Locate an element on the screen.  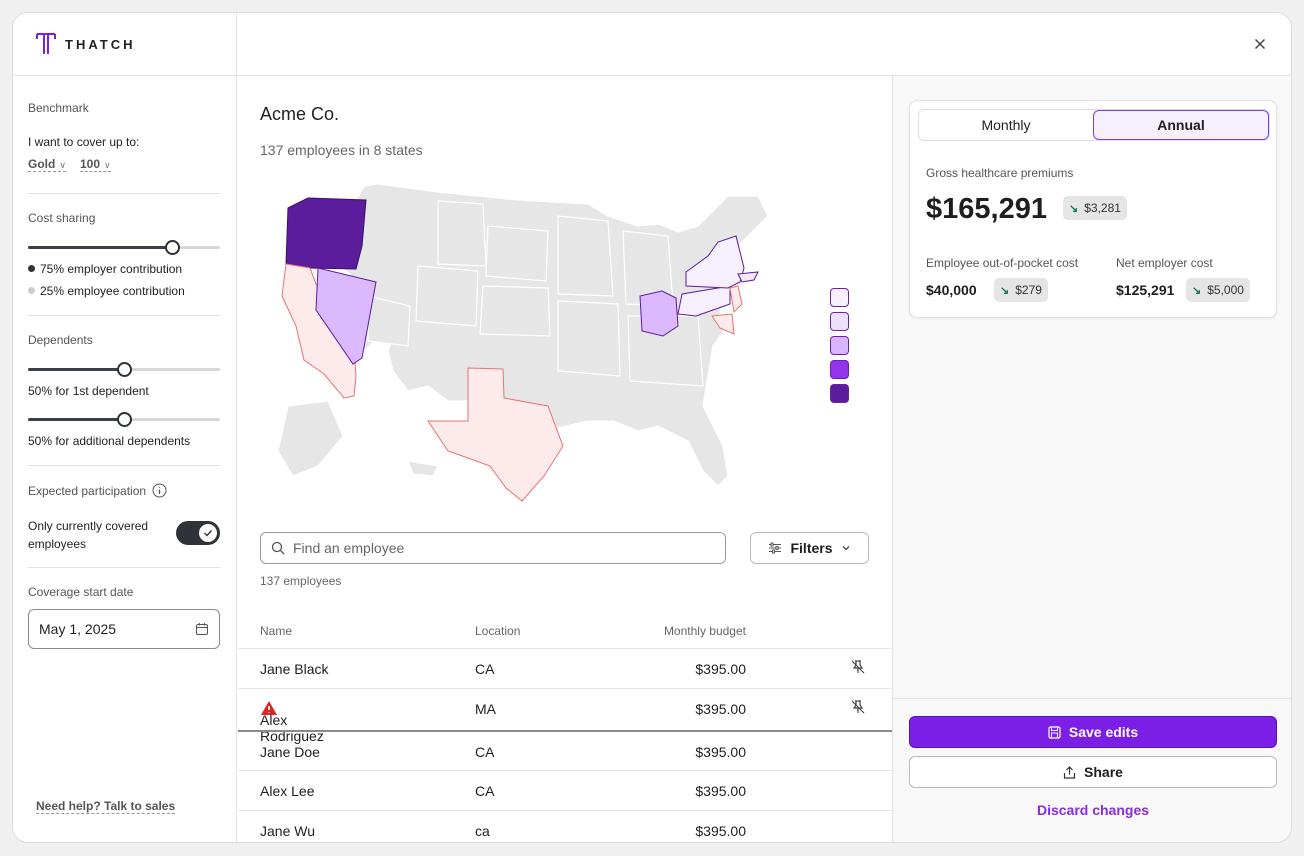
chevron-down-icon is located at coordinates (845, 548).